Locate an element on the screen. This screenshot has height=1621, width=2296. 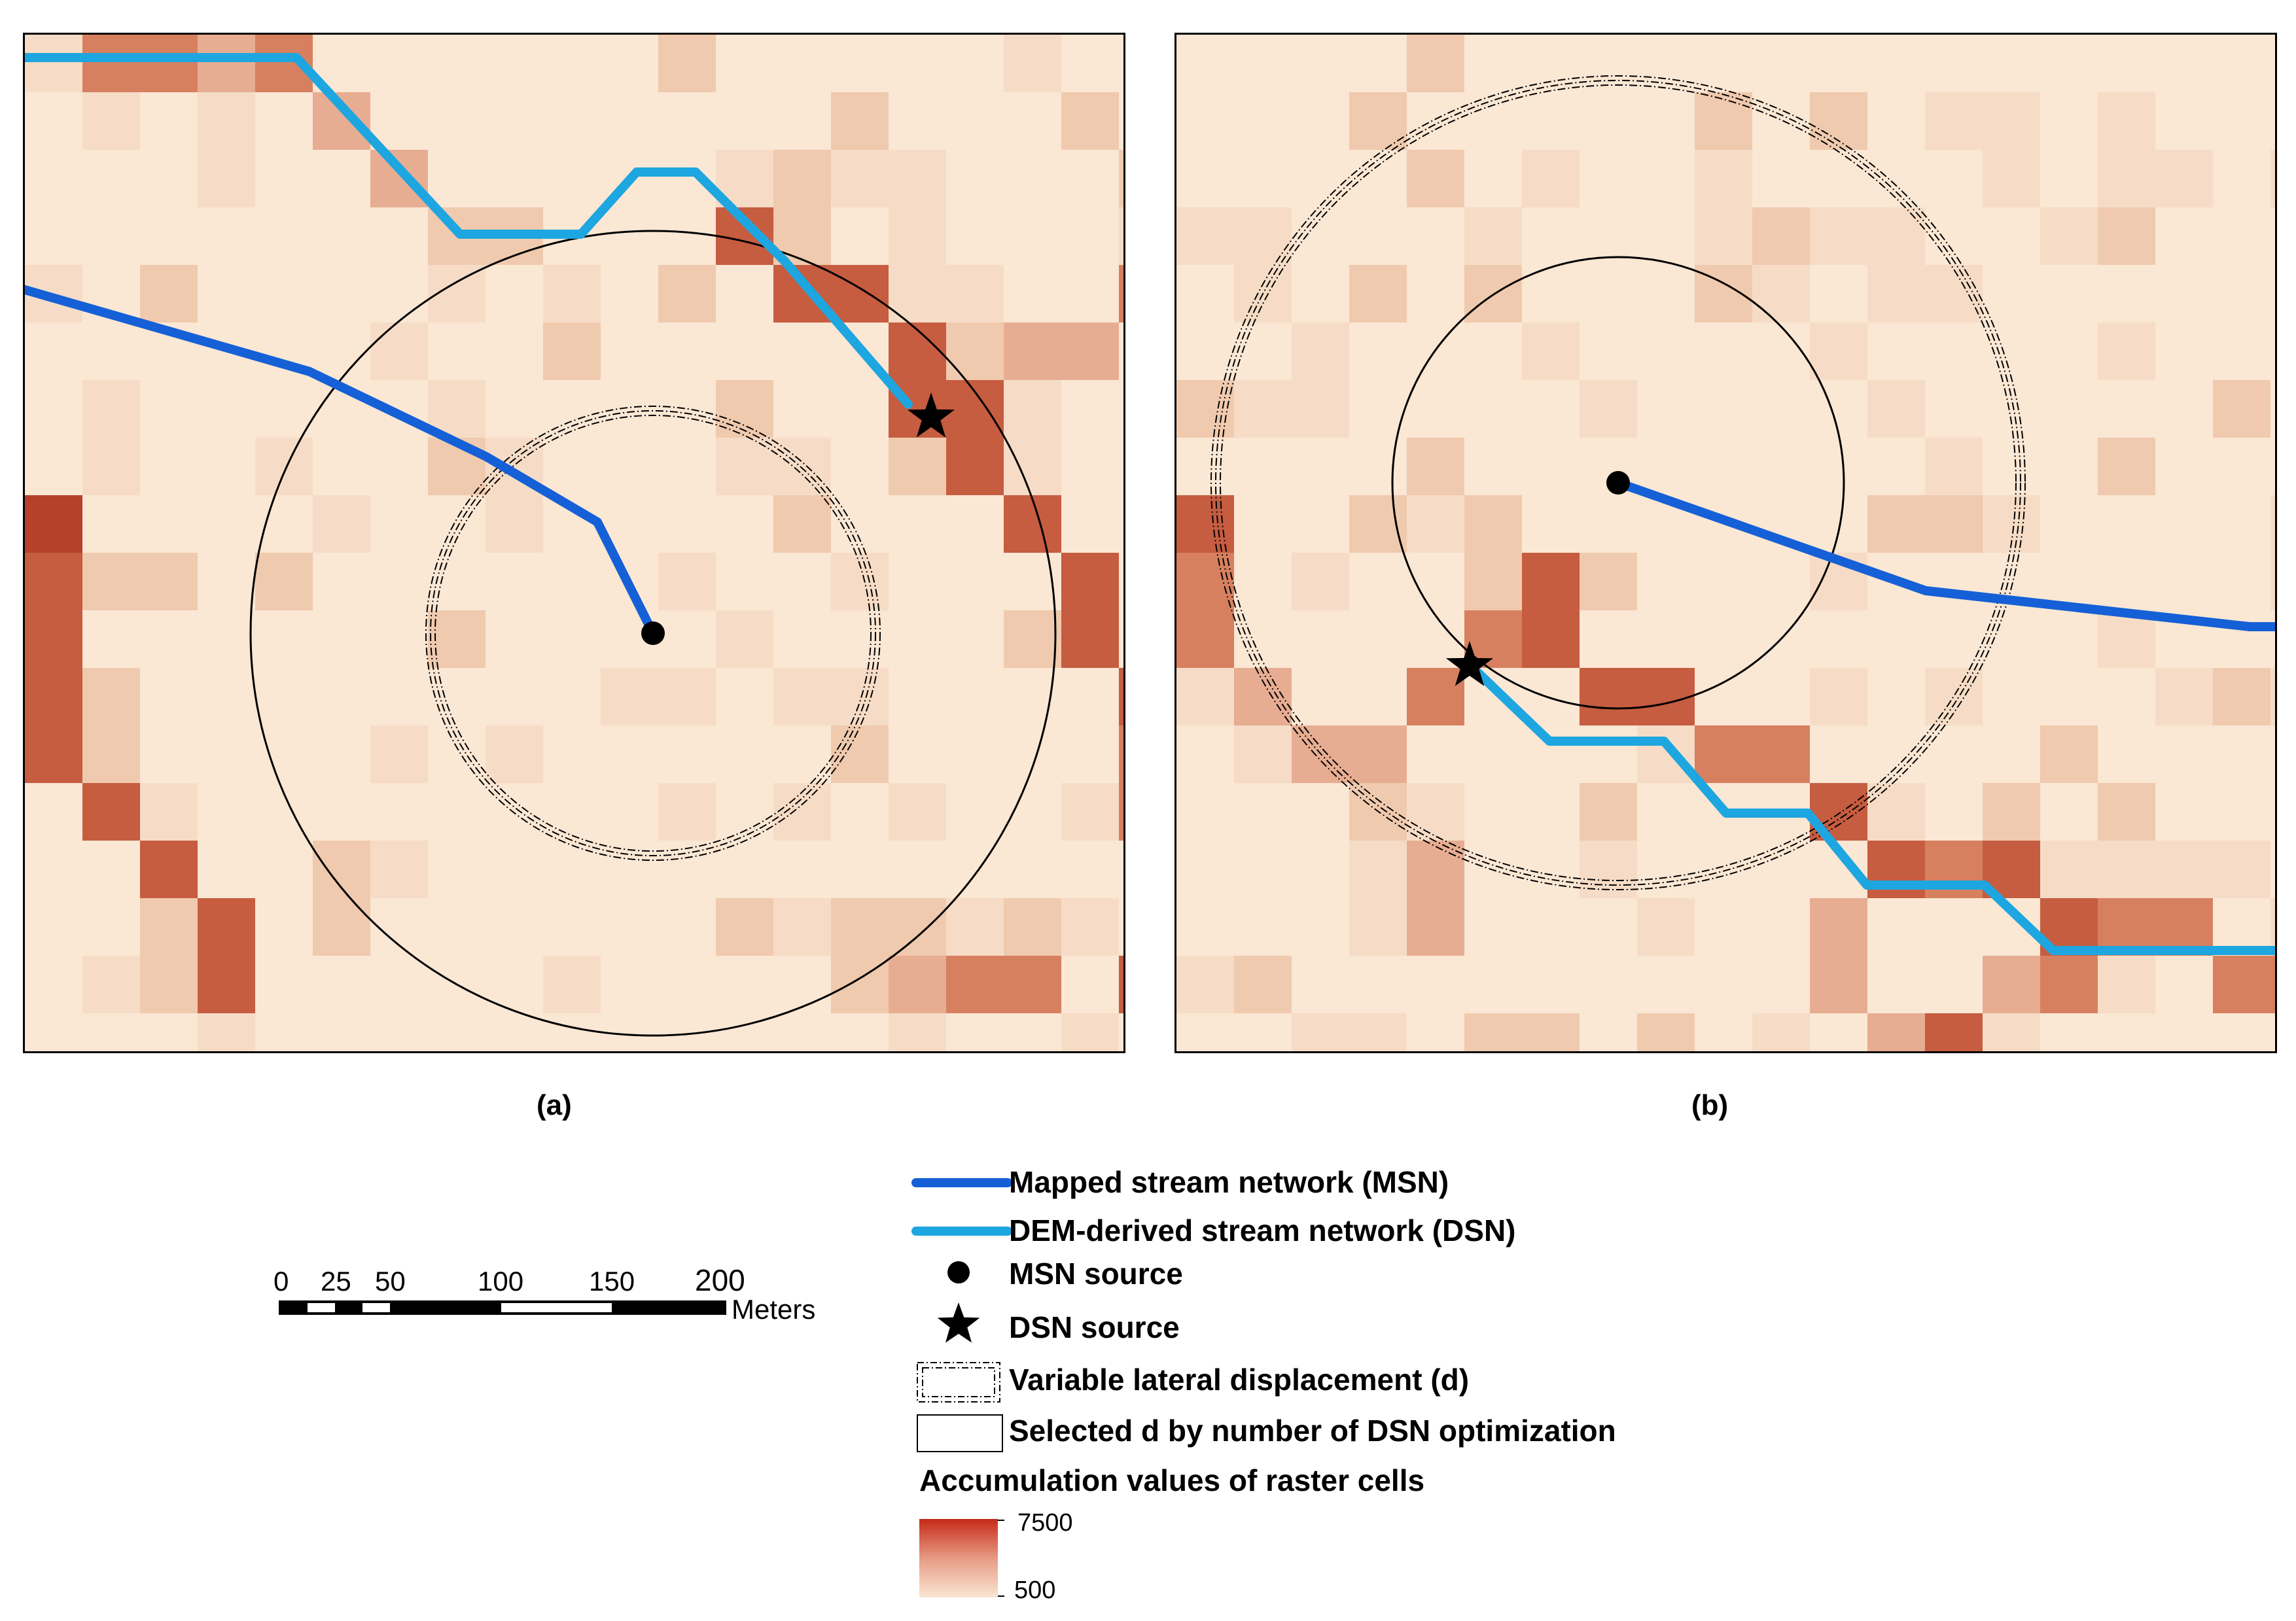
msn-stream-line is located at coordinates (1944, 554).